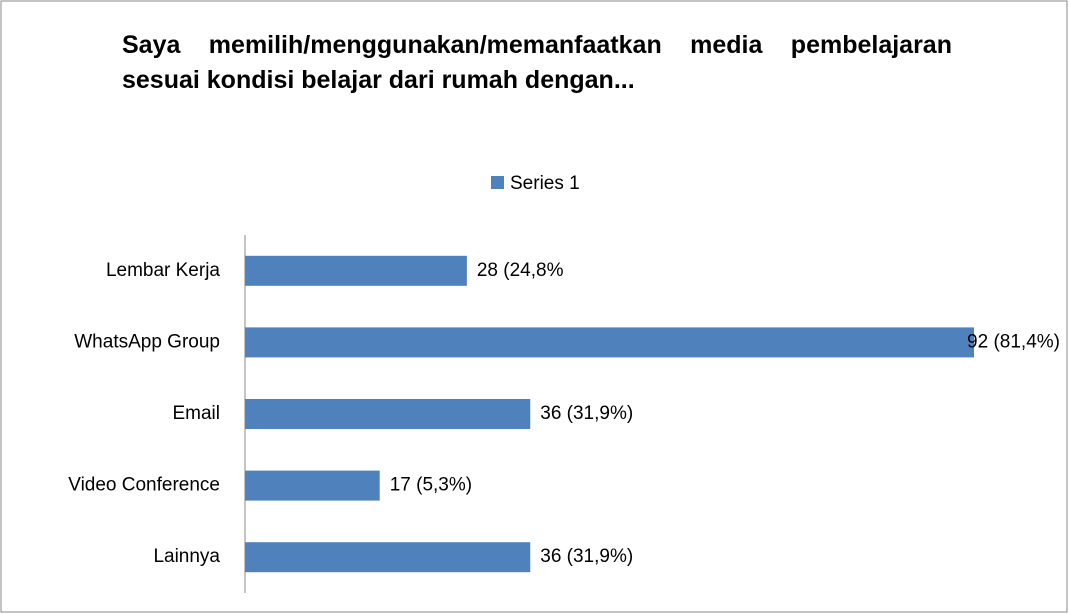 This screenshot has height=614, width=1069. What do you see at coordinates (497, 182) in the screenshot?
I see `legend-swatch` at bounding box center [497, 182].